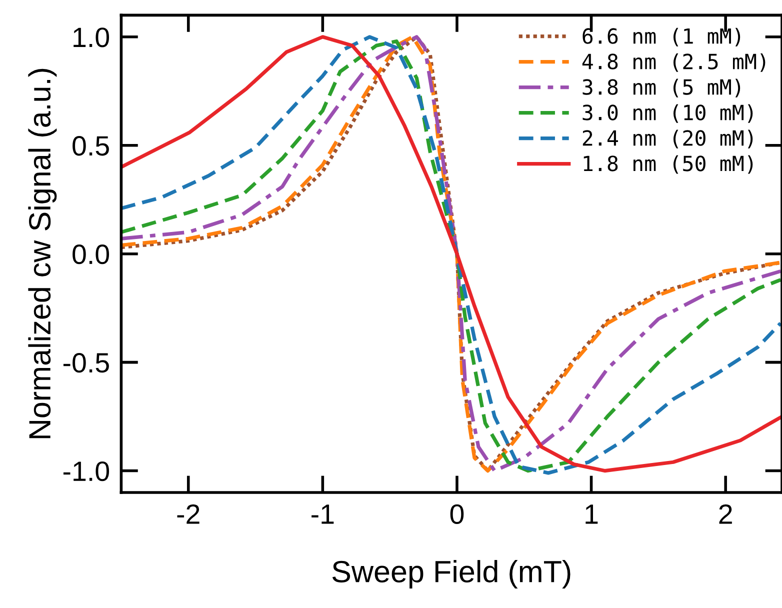 The height and width of the screenshot is (608, 782). What do you see at coordinates (667, 113) in the screenshot?
I see `legend-label: 3.0 nm (10 mM)` at bounding box center [667, 113].